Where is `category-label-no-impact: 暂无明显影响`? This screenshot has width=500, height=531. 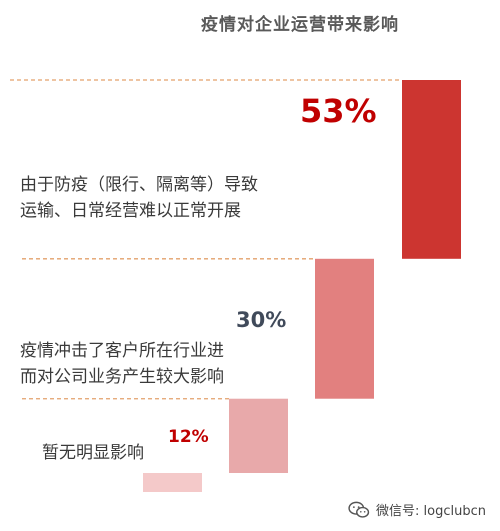 category-label-no-impact: 暂无明显影响 is located at coordinates (93, 453).